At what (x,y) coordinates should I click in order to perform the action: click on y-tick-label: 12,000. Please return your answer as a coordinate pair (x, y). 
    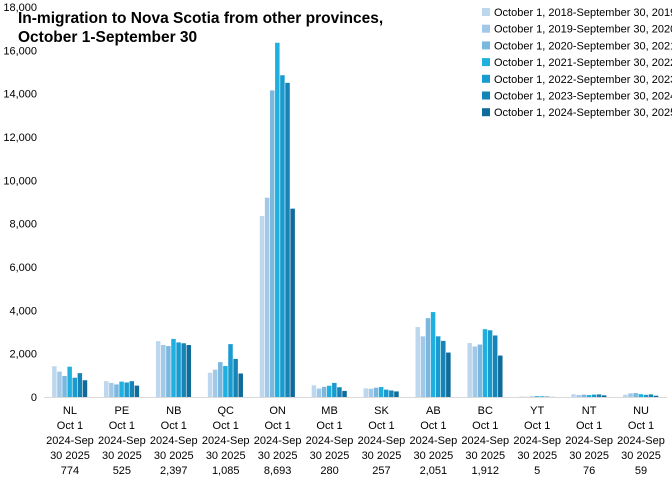
    Looking at the image, I should click on (20, 138).